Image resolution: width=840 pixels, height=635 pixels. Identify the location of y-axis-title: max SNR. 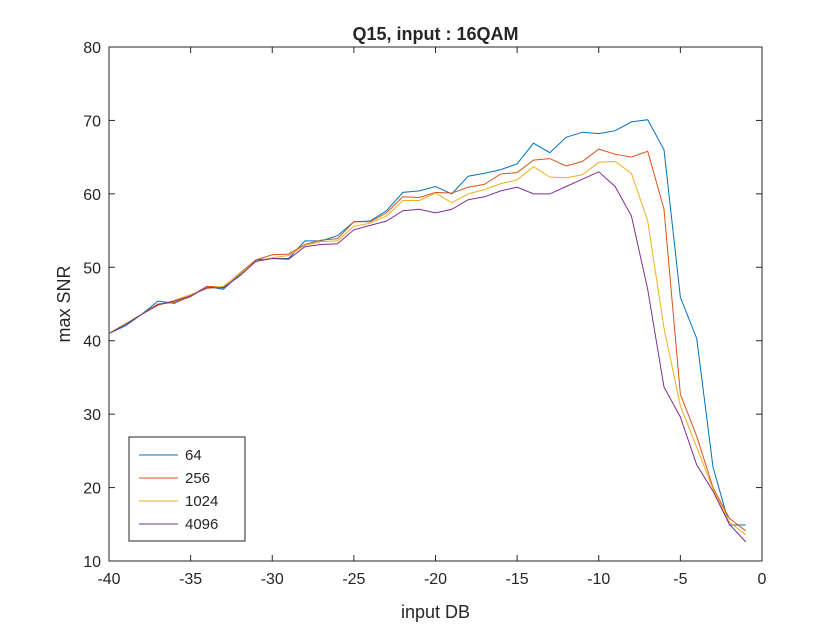
(64, 303).